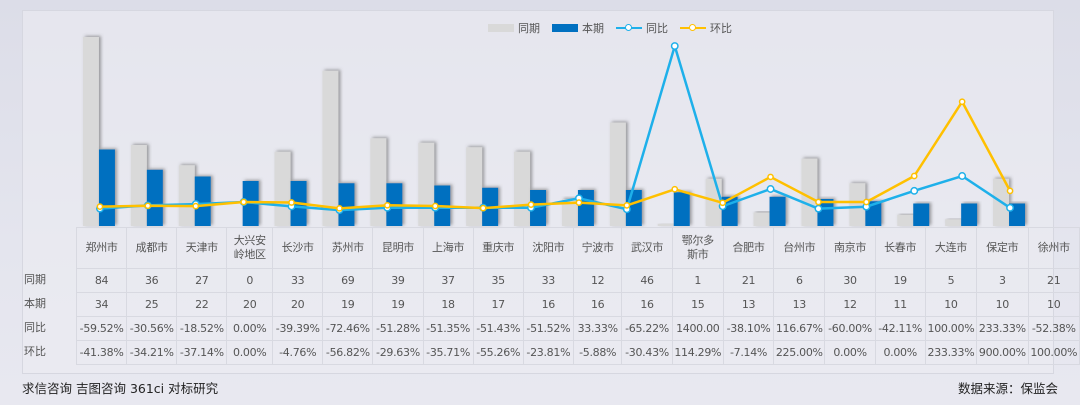 Image resolution: width=1080 pixels, height=405 pixels. I want to click on table-cell-current: 22, so click(202, 304).